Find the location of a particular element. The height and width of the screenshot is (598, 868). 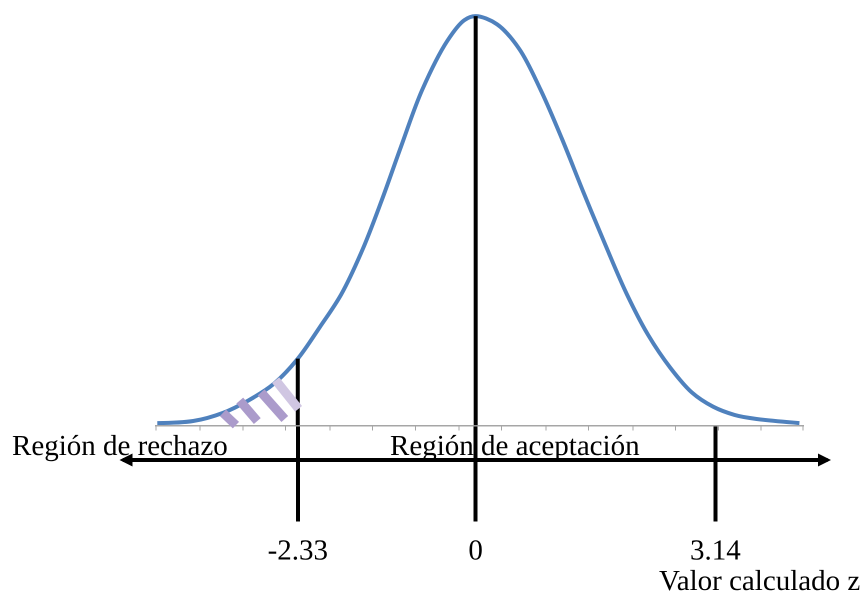

x-axis-title: Valor calculado z is located at coordinates (759, 581).